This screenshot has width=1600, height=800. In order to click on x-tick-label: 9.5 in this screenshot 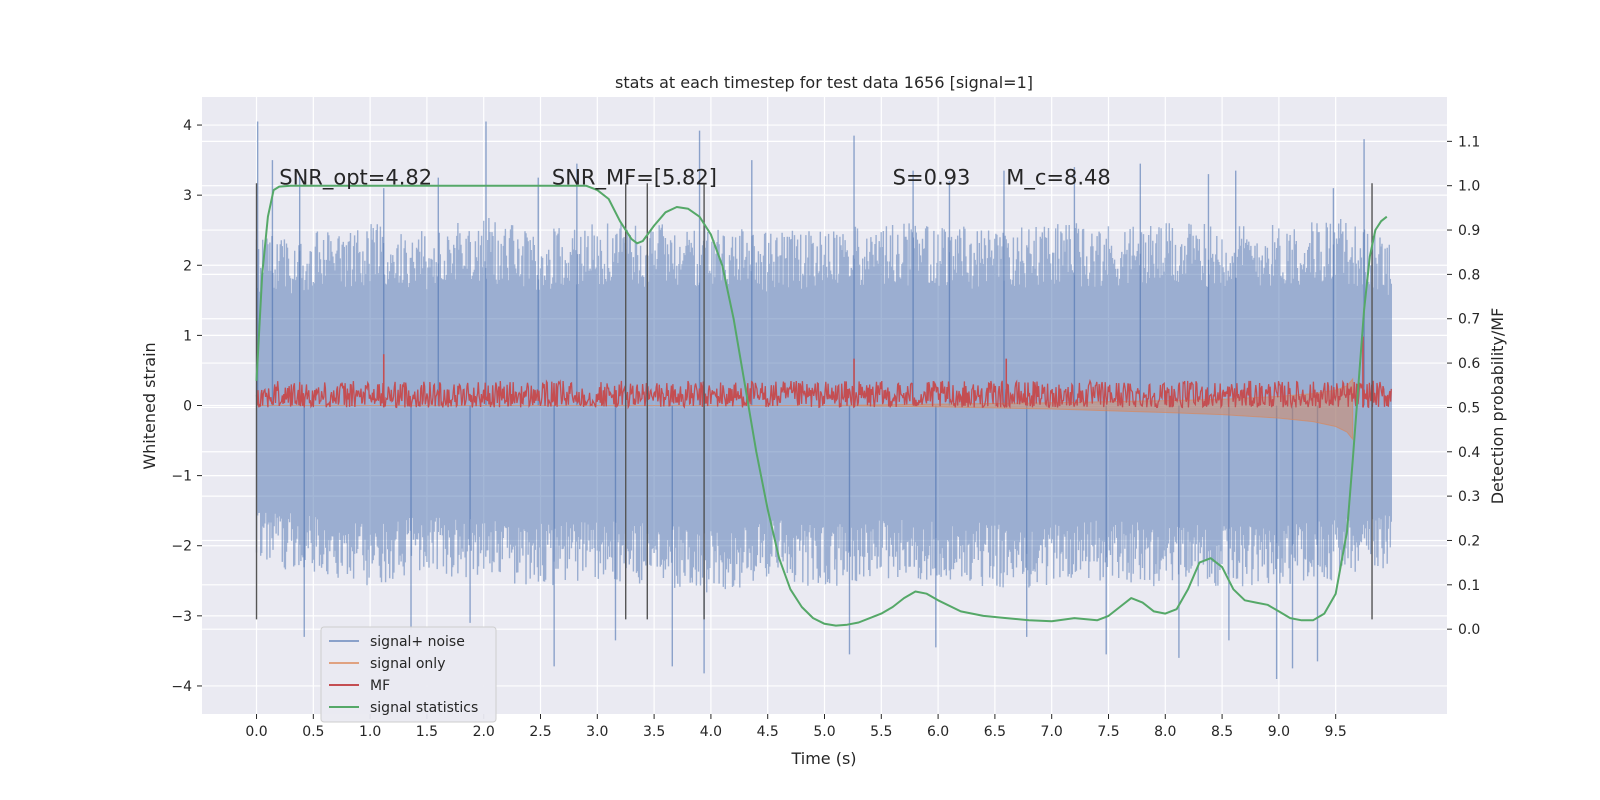, I will do `click(1336, 732)`.